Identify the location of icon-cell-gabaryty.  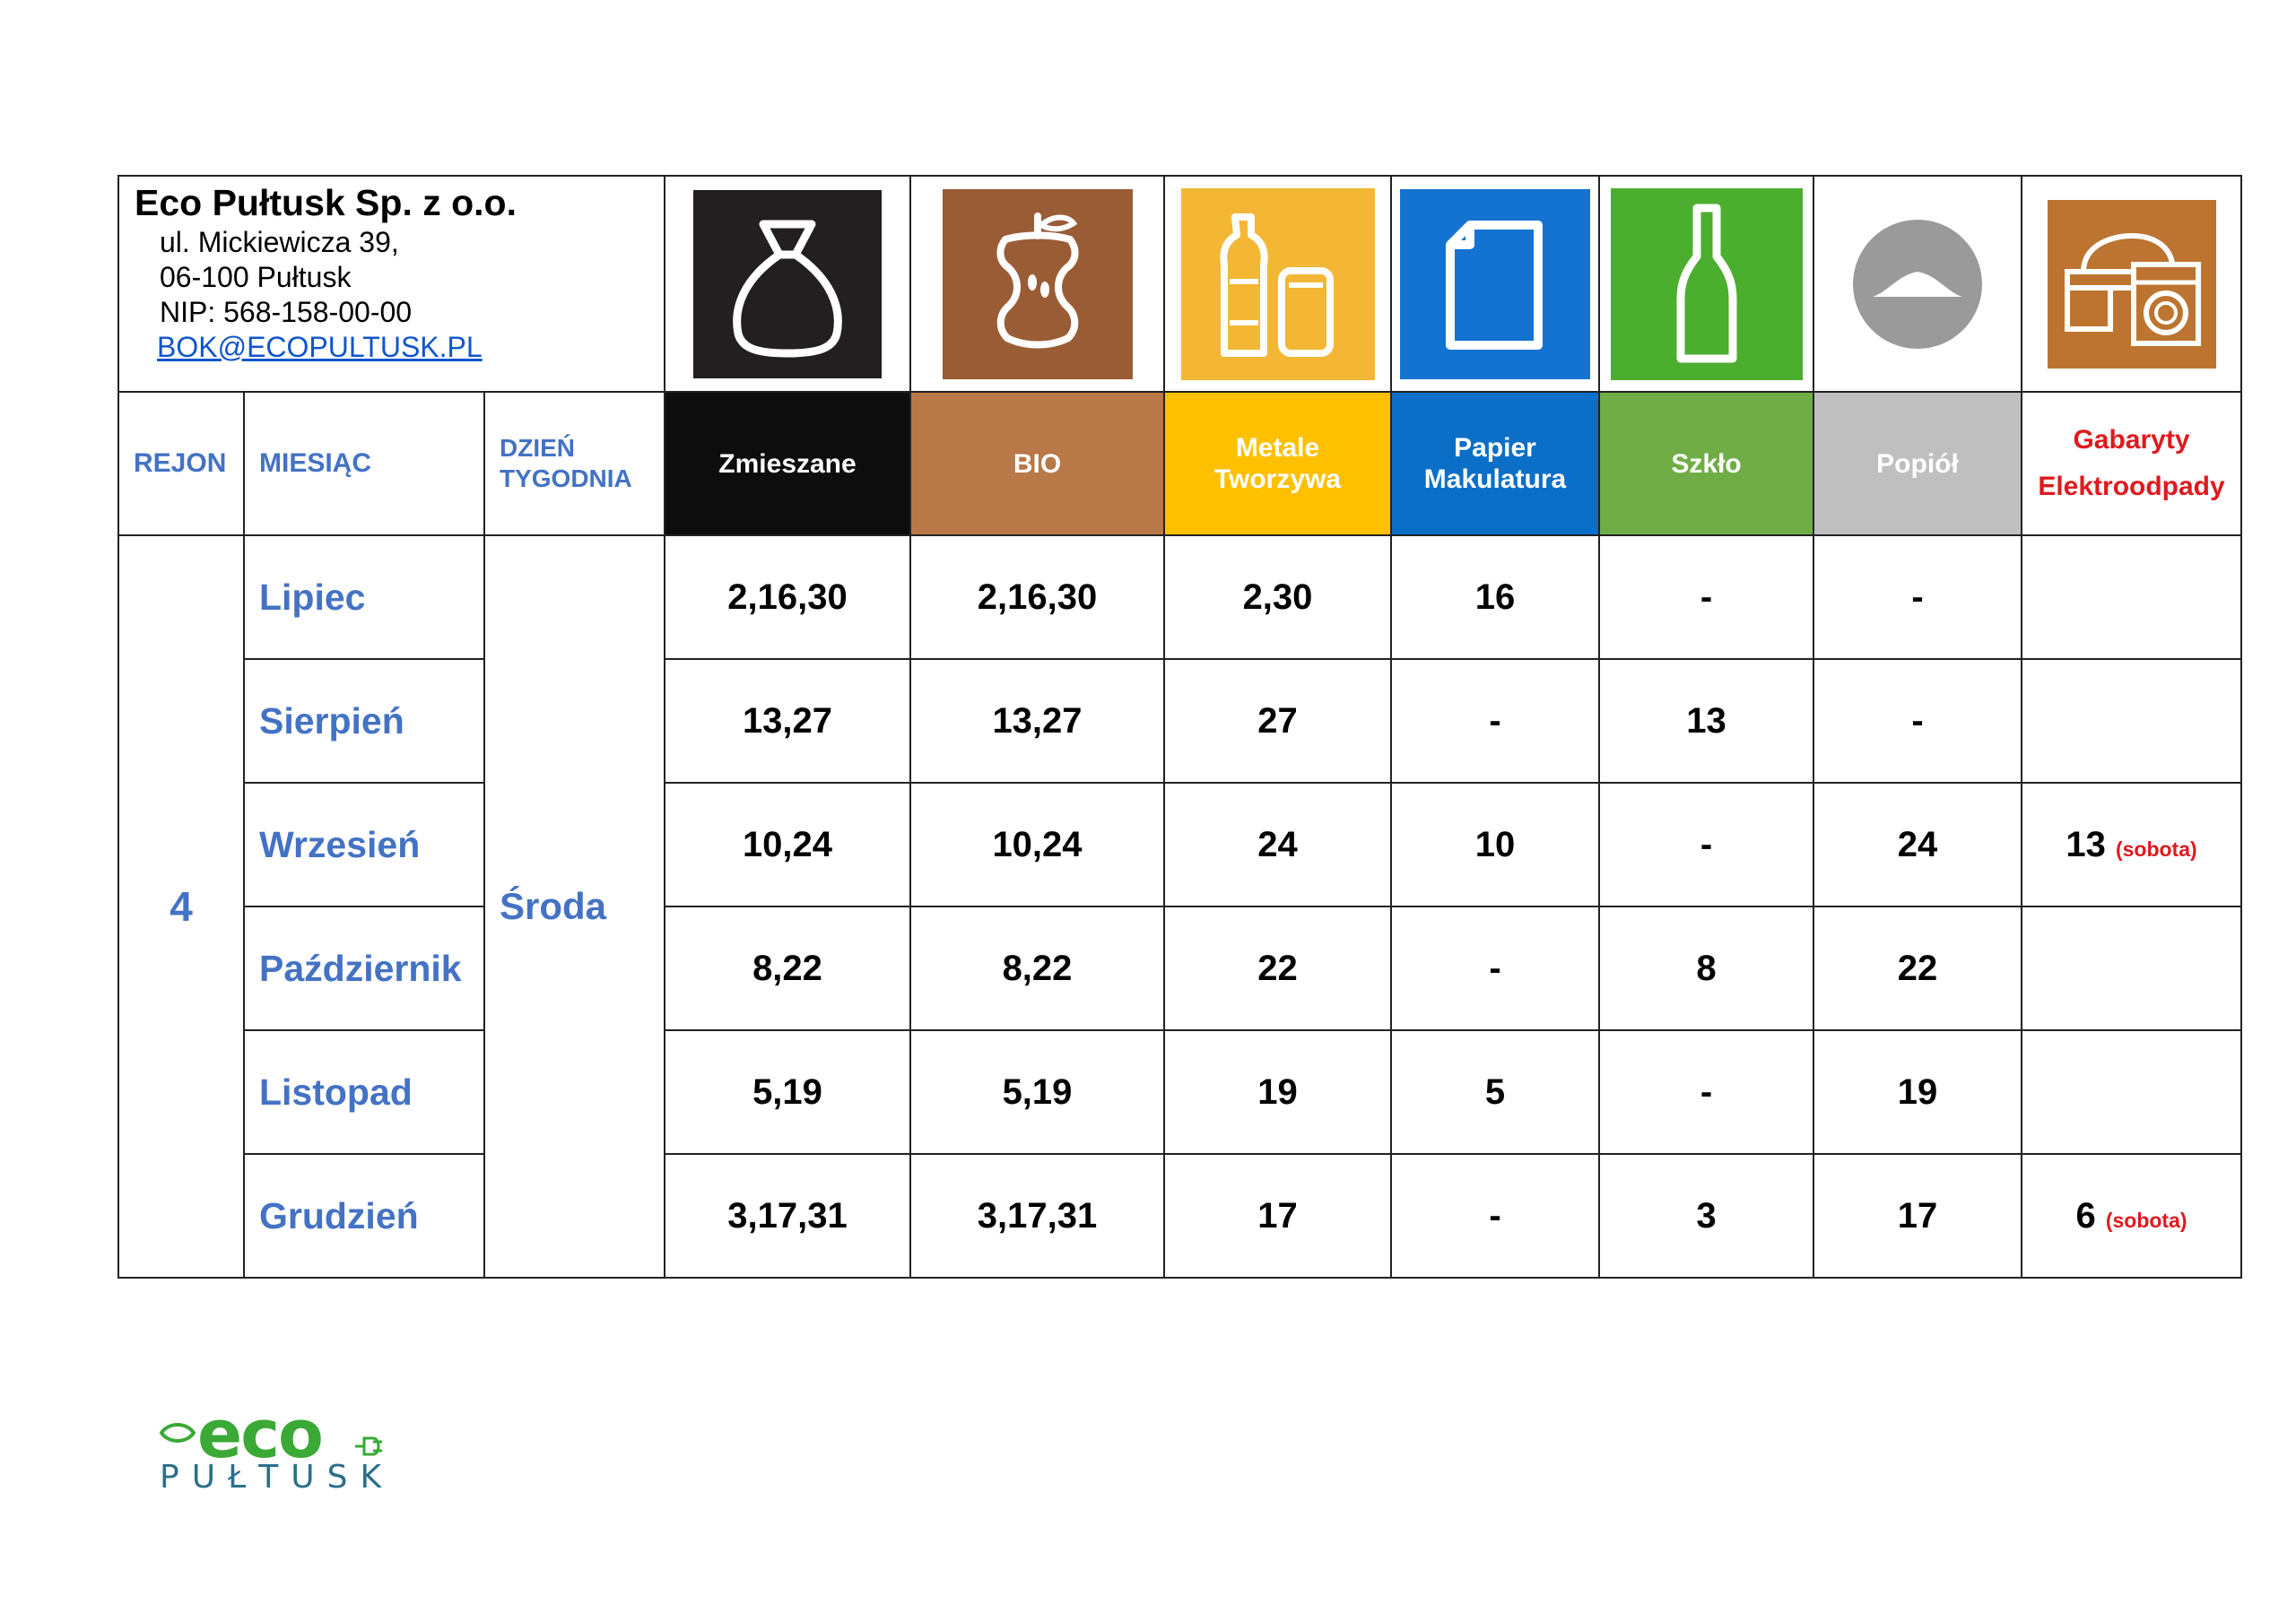
(2131, 284).